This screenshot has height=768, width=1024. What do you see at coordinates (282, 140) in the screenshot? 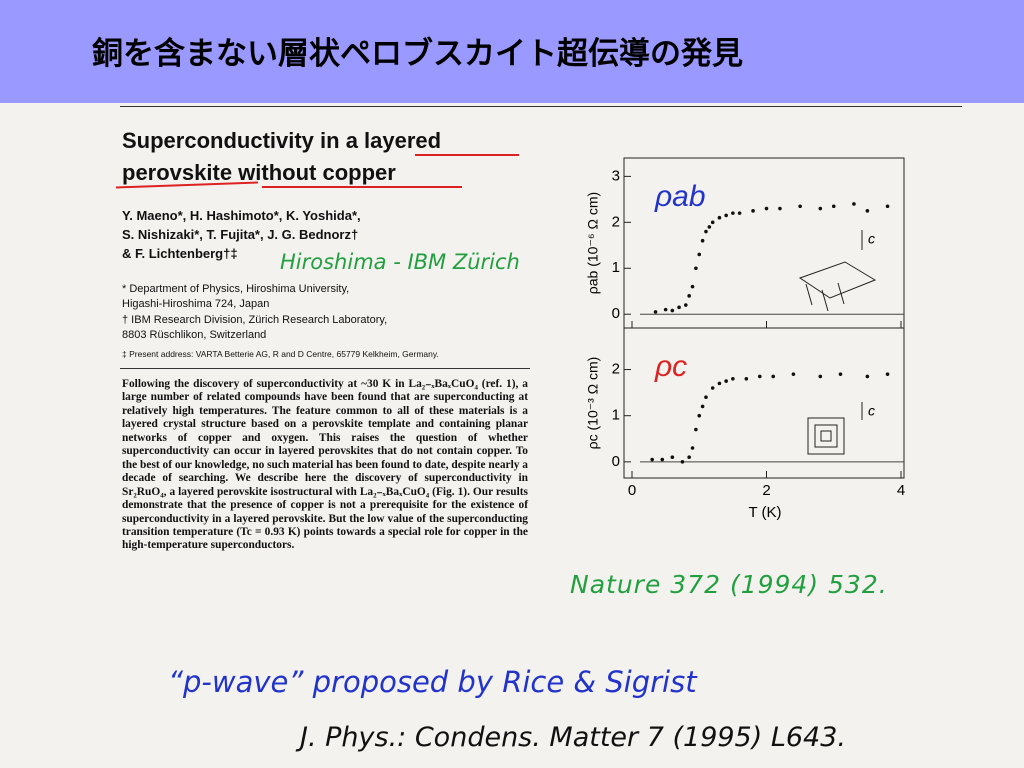
I see `paper-title: Superconductivity in a layered` at bounding box center [282, 140].